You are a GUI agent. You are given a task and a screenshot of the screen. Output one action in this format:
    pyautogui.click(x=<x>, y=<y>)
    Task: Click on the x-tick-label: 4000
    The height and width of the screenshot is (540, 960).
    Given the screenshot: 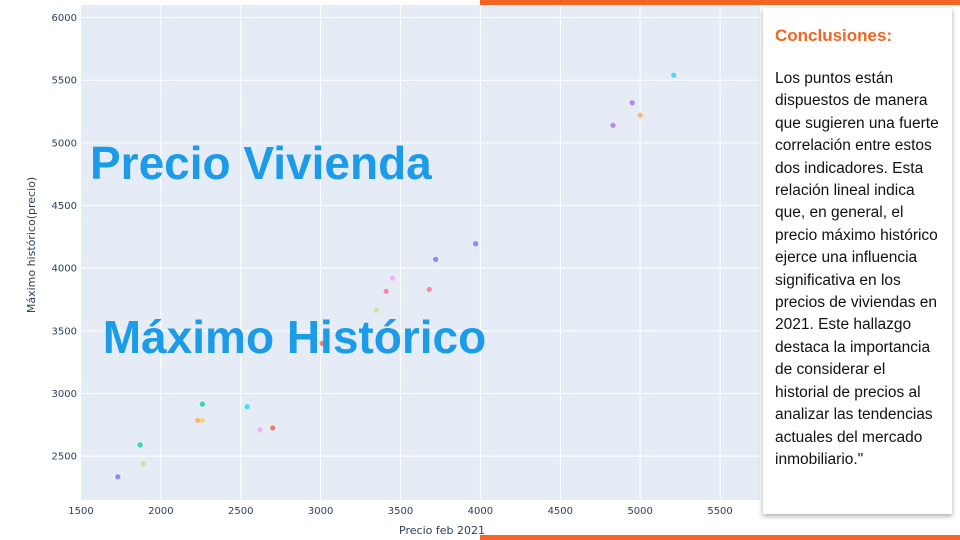 What is the action you would take?
    pyautogui.click(x=480, y=511)
    